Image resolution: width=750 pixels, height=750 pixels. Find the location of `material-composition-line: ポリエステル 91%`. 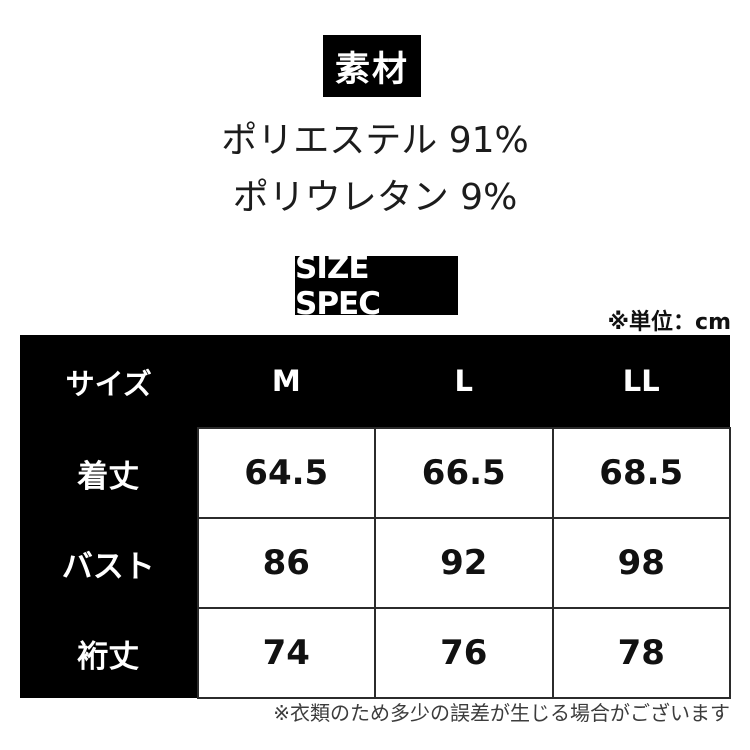

material-composition-line: ポリエステル 91% is located at coordinates (375, 140).